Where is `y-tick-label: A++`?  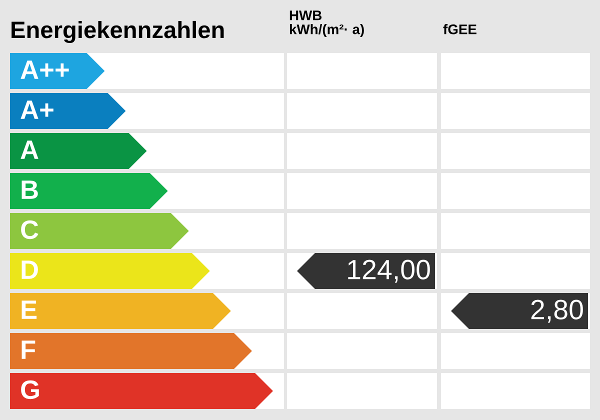
y-tick-label: A++ is located at coordinates (44, 69).